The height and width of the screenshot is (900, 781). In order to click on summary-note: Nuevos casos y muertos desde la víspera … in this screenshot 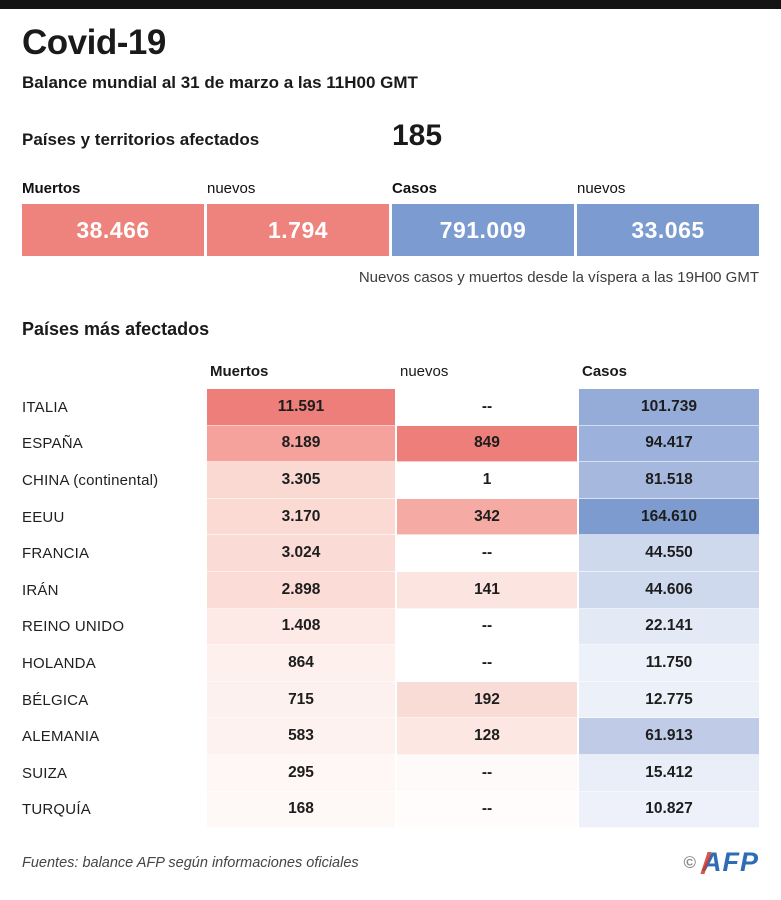, I will do `click(558, 277)`.